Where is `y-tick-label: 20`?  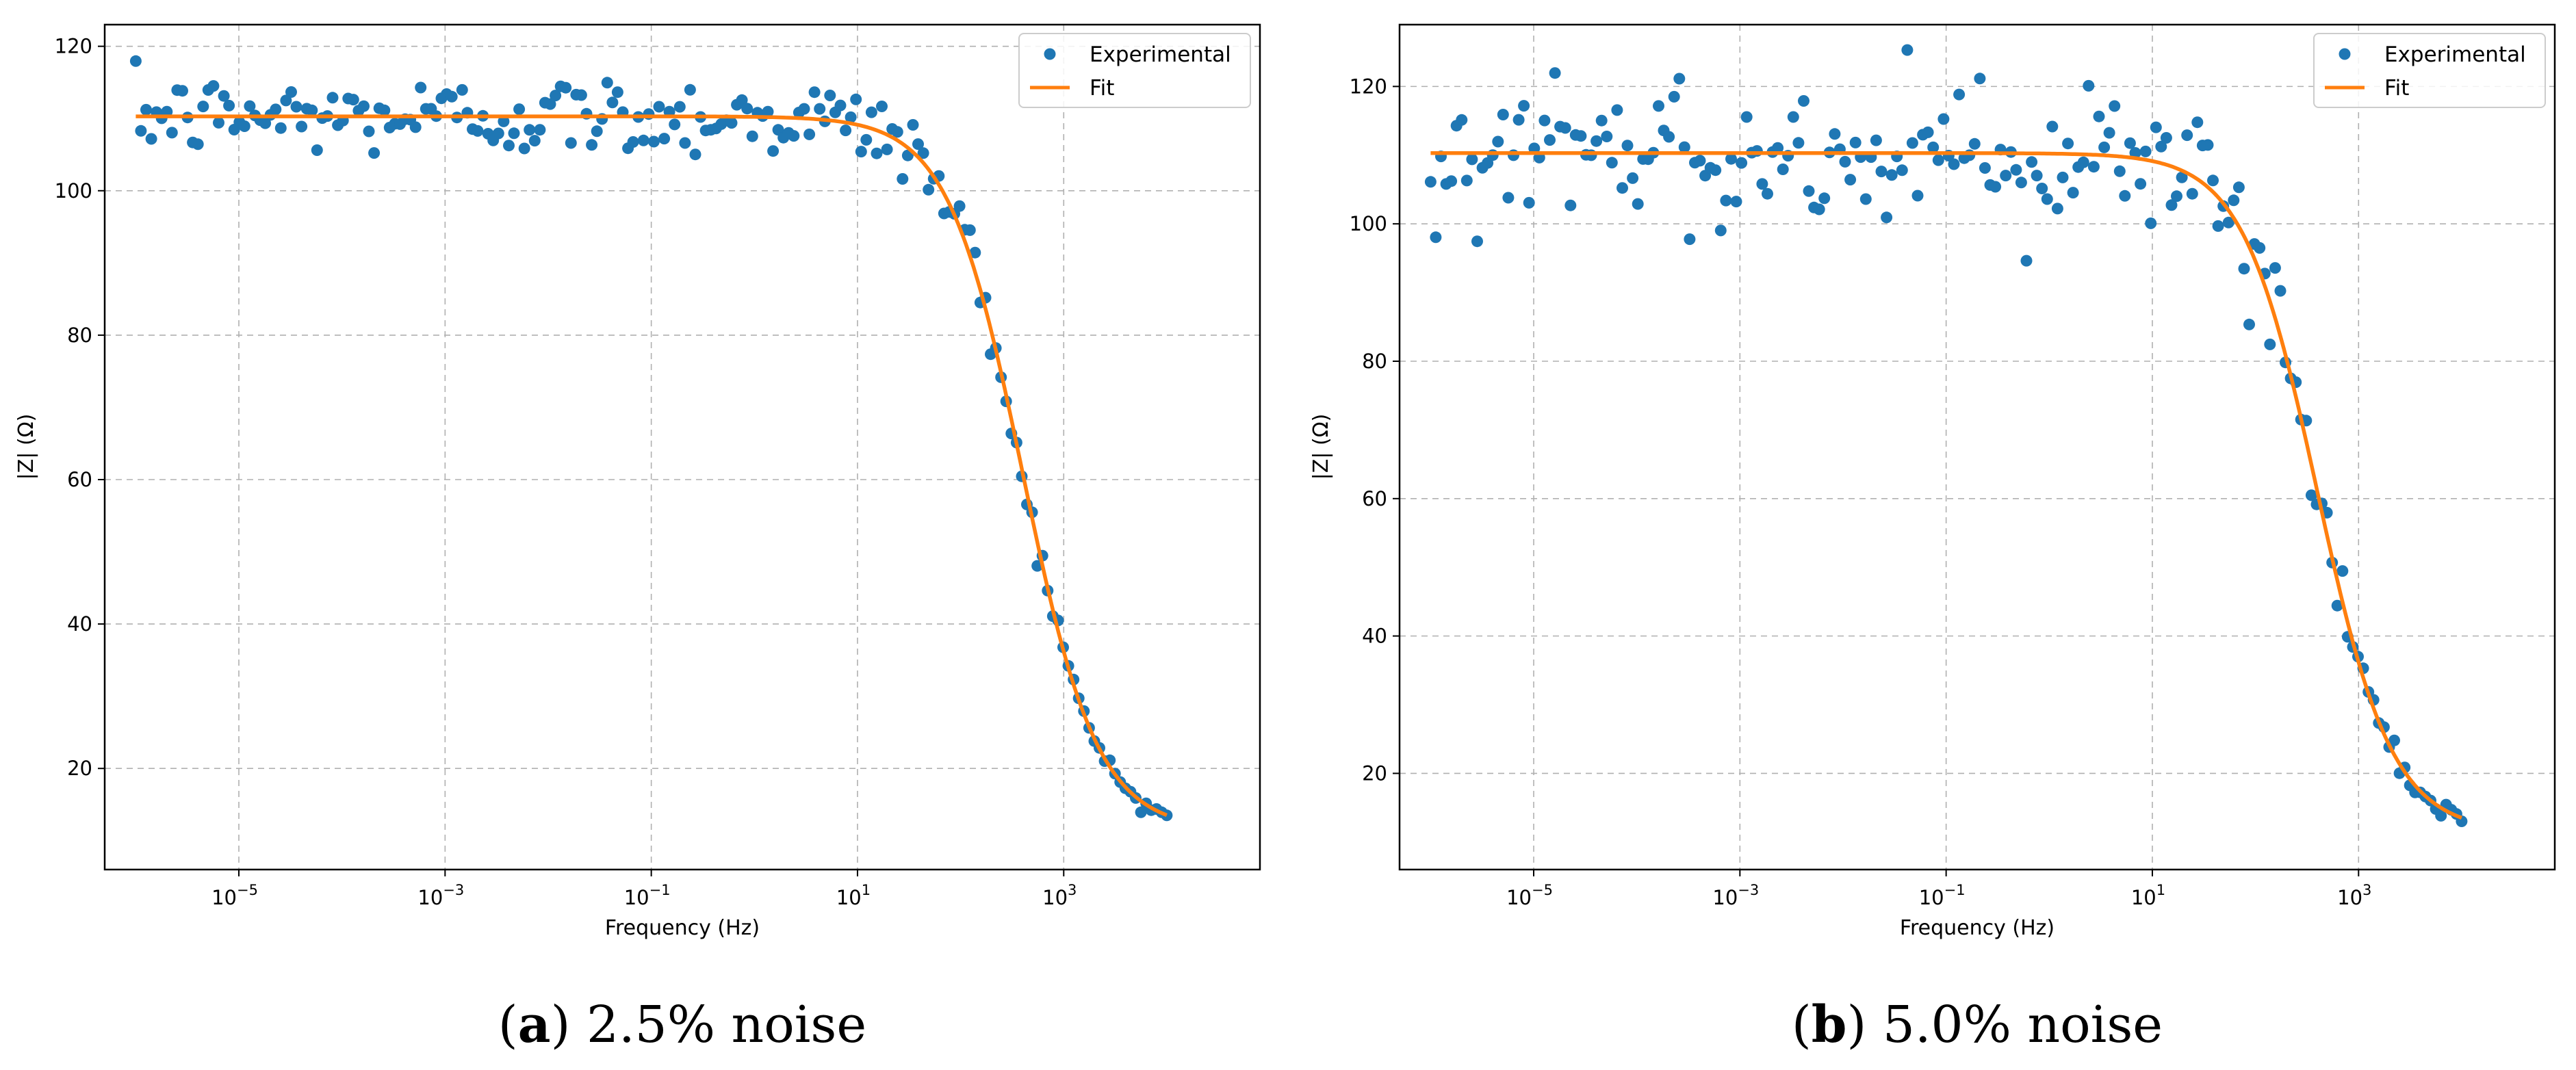
y-tick-label: 20 is located at coordinates (1374, 773).